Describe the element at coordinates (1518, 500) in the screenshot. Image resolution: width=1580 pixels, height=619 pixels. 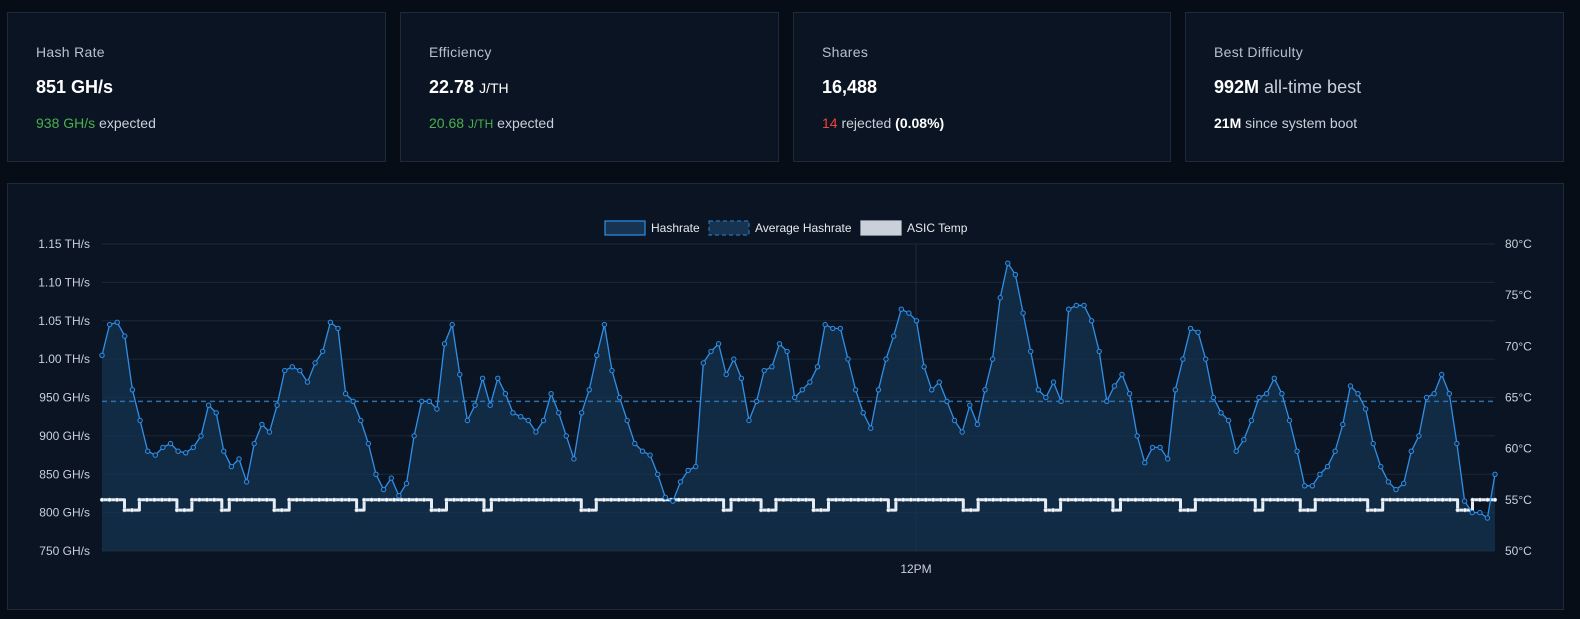
I see `y-axis-right-tick: 55°C` at that location.